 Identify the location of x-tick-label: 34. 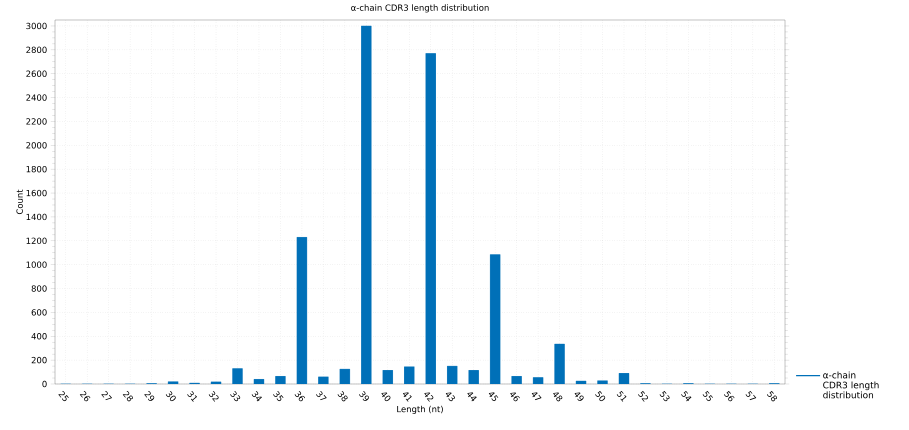
(257, 396).